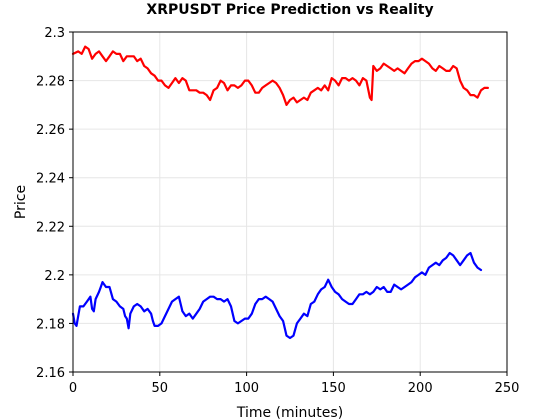  Describe the element at coordinates (21, 202) in the screenshot. I see `y-axis-label: Price` at that location.